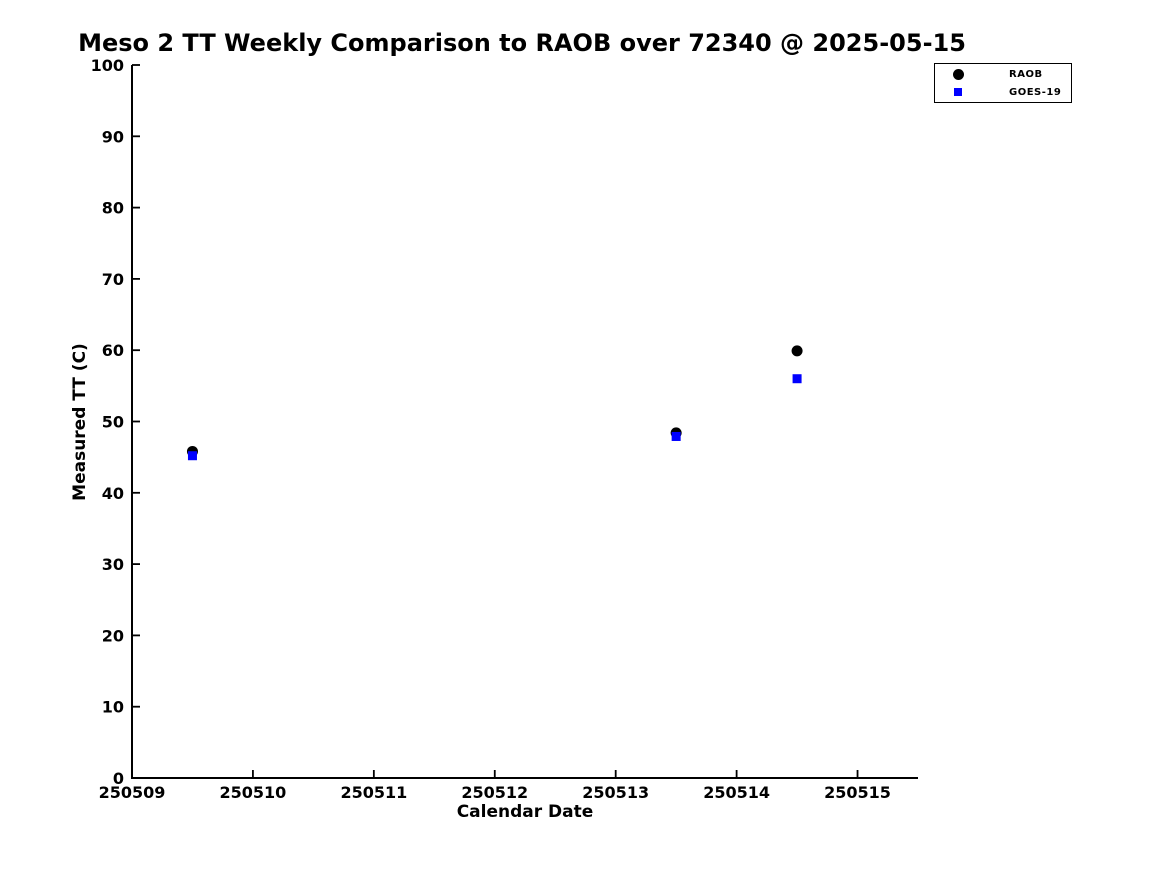  I want to click on x-tick-label: 250509, so click(132, 792).